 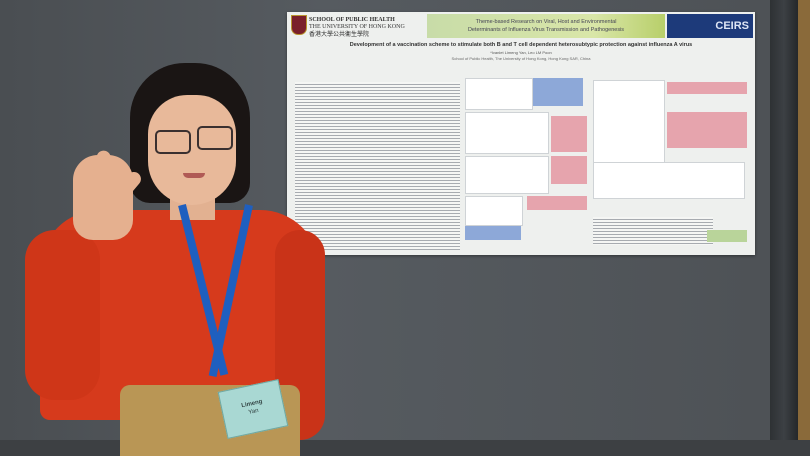 I want to click on hku-shield-icon, so click(x=299, y=25).